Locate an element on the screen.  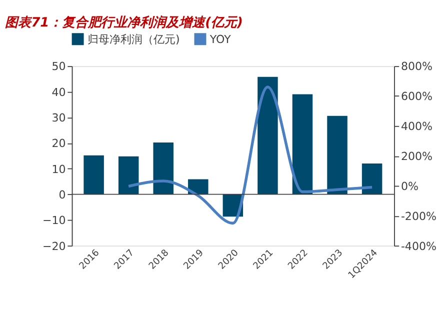
y2-tick-label: 400% is located at coordinates (416, 127).